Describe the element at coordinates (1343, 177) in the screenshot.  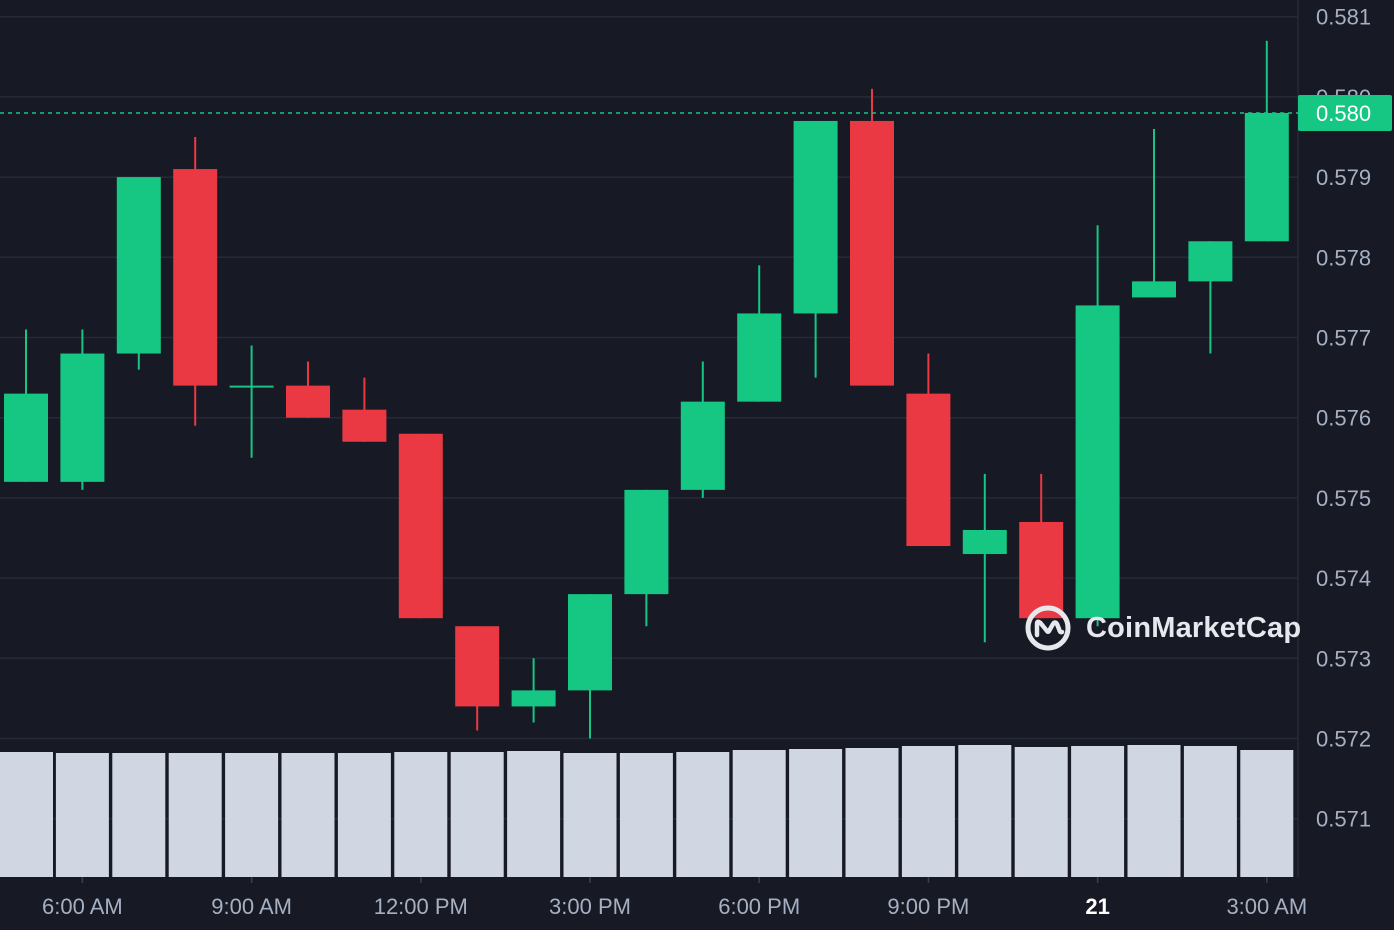
I see `y-tick-label: 0.579` at that location.